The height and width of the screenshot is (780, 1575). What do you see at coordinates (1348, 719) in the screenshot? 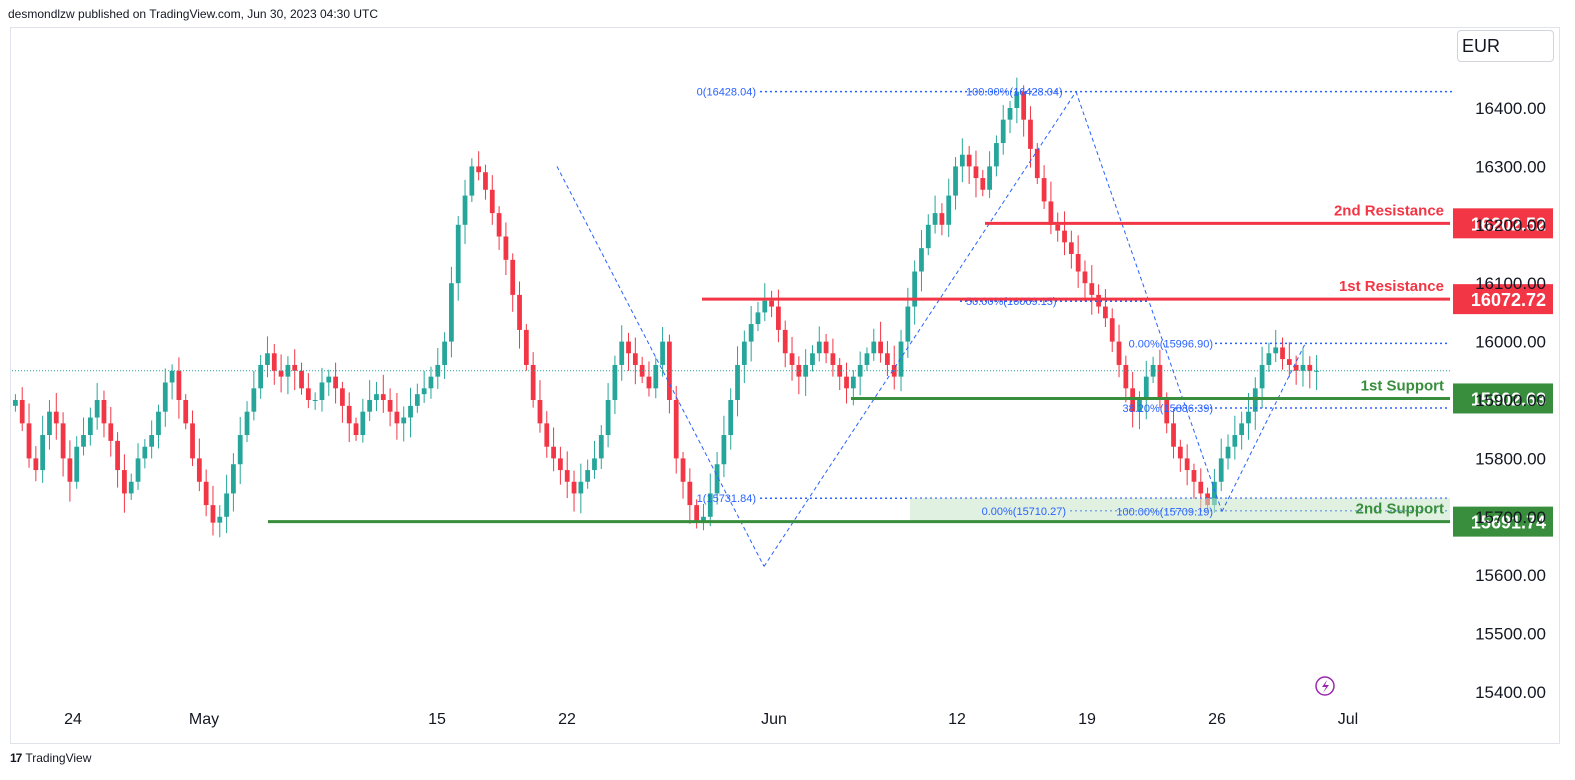
I see `time-tick-label: Jul` at bounding box center [1348, 719].